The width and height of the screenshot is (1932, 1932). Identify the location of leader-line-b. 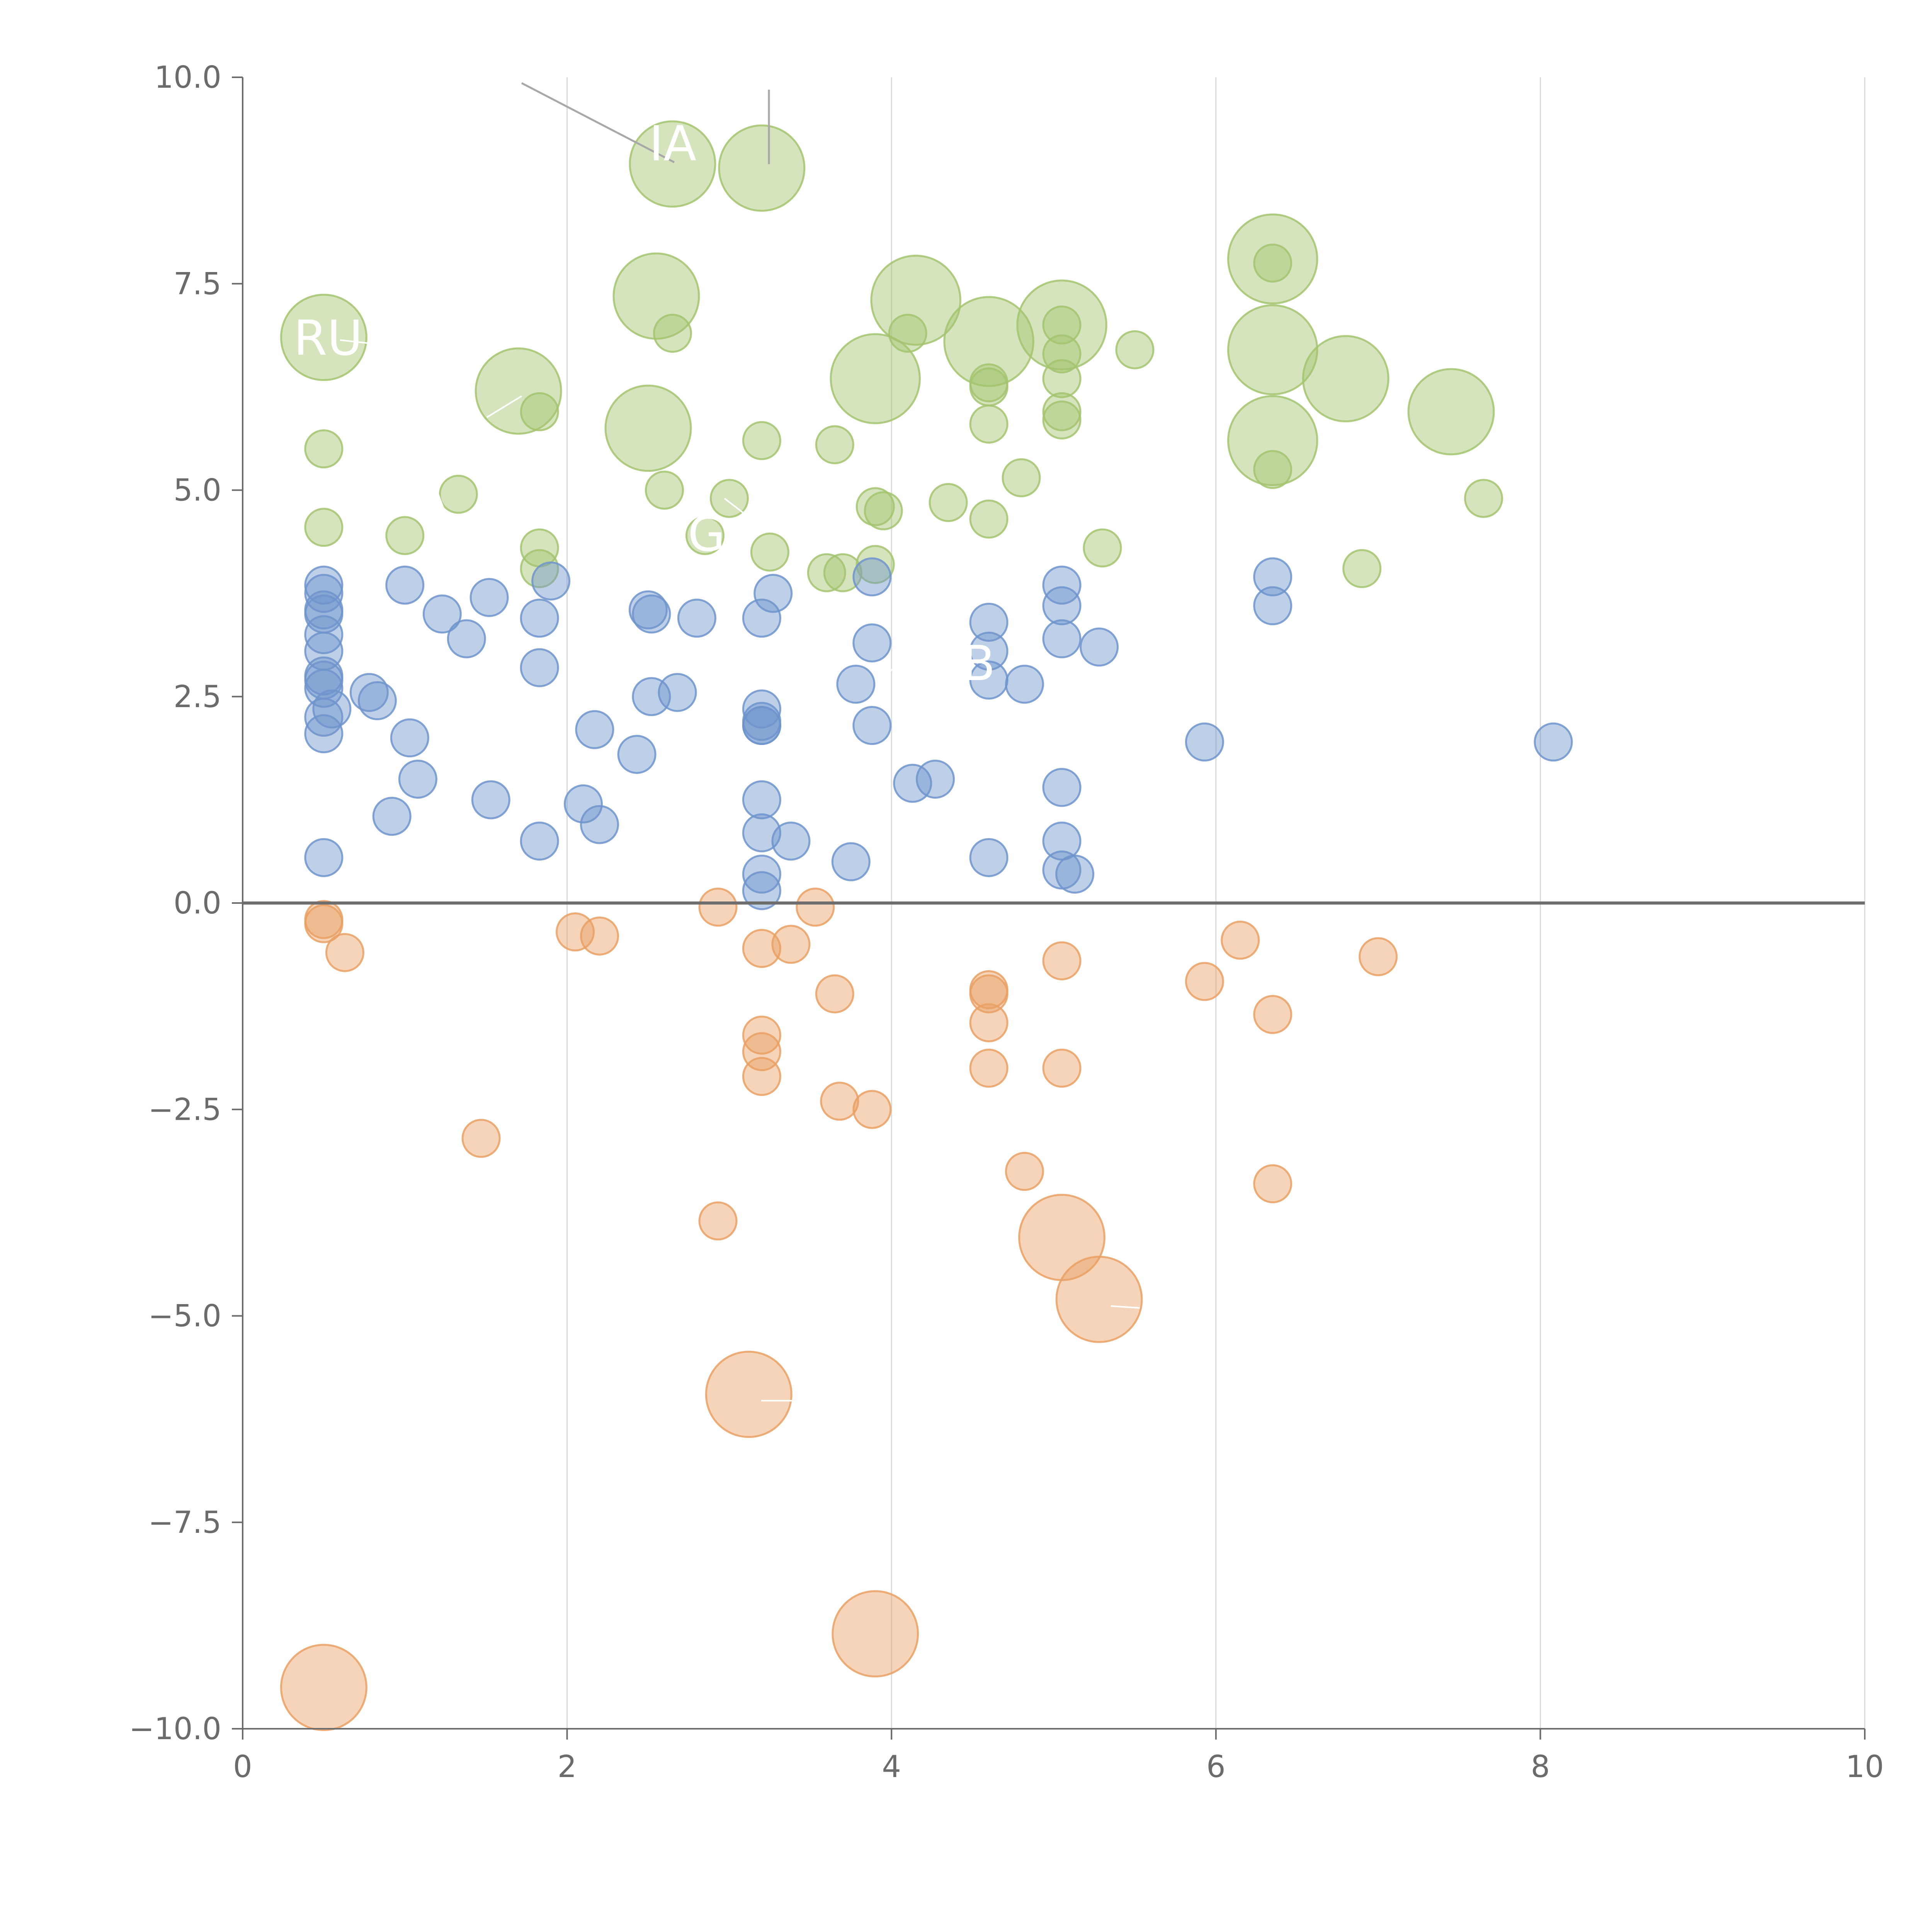
(900, 663).